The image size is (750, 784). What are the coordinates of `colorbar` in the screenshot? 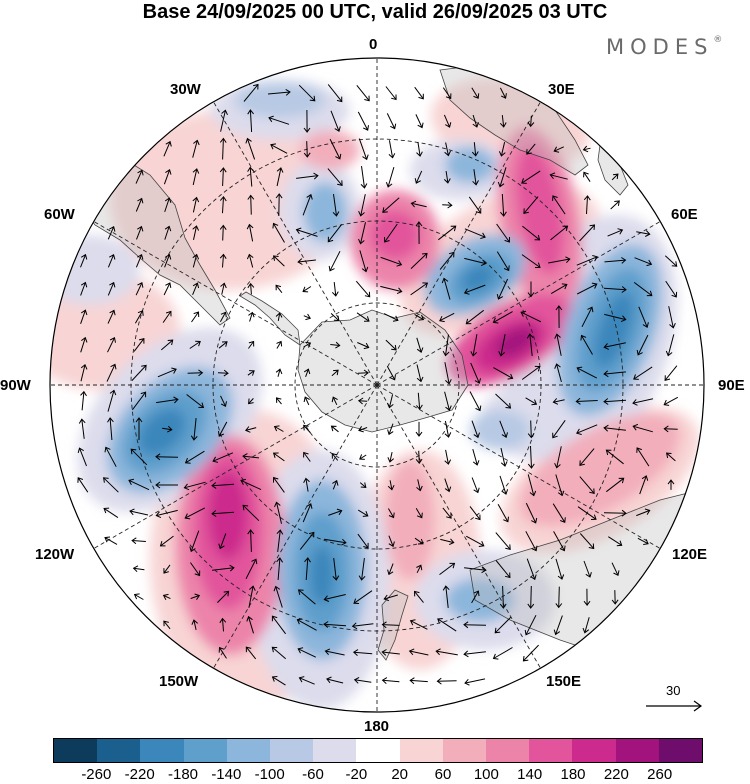 It's located at (378, 750).